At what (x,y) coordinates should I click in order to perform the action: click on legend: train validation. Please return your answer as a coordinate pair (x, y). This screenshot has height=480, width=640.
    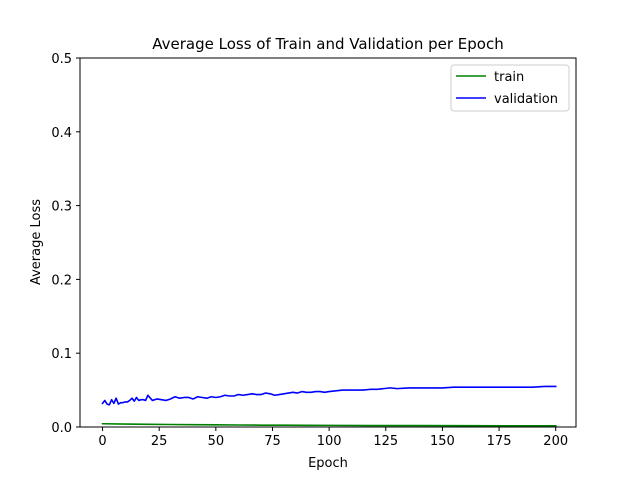
    Looking at the image, I should click on (510, 88).